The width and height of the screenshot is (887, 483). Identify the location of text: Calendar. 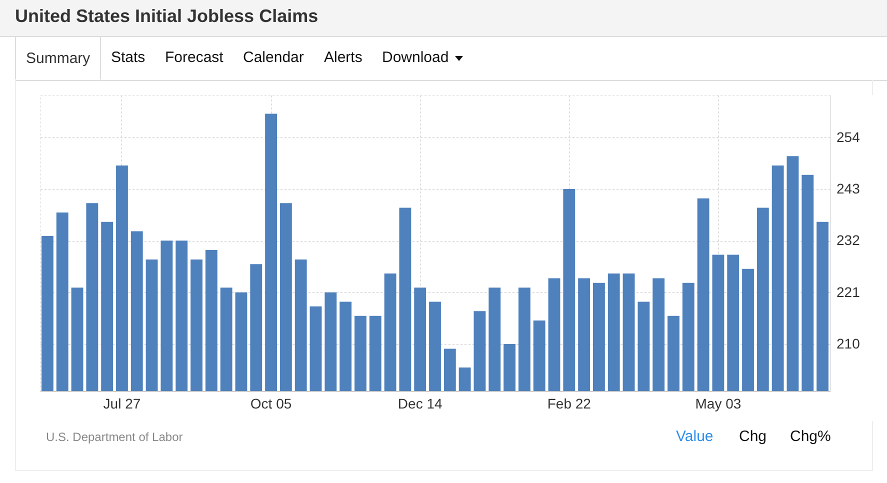
(273, 57).